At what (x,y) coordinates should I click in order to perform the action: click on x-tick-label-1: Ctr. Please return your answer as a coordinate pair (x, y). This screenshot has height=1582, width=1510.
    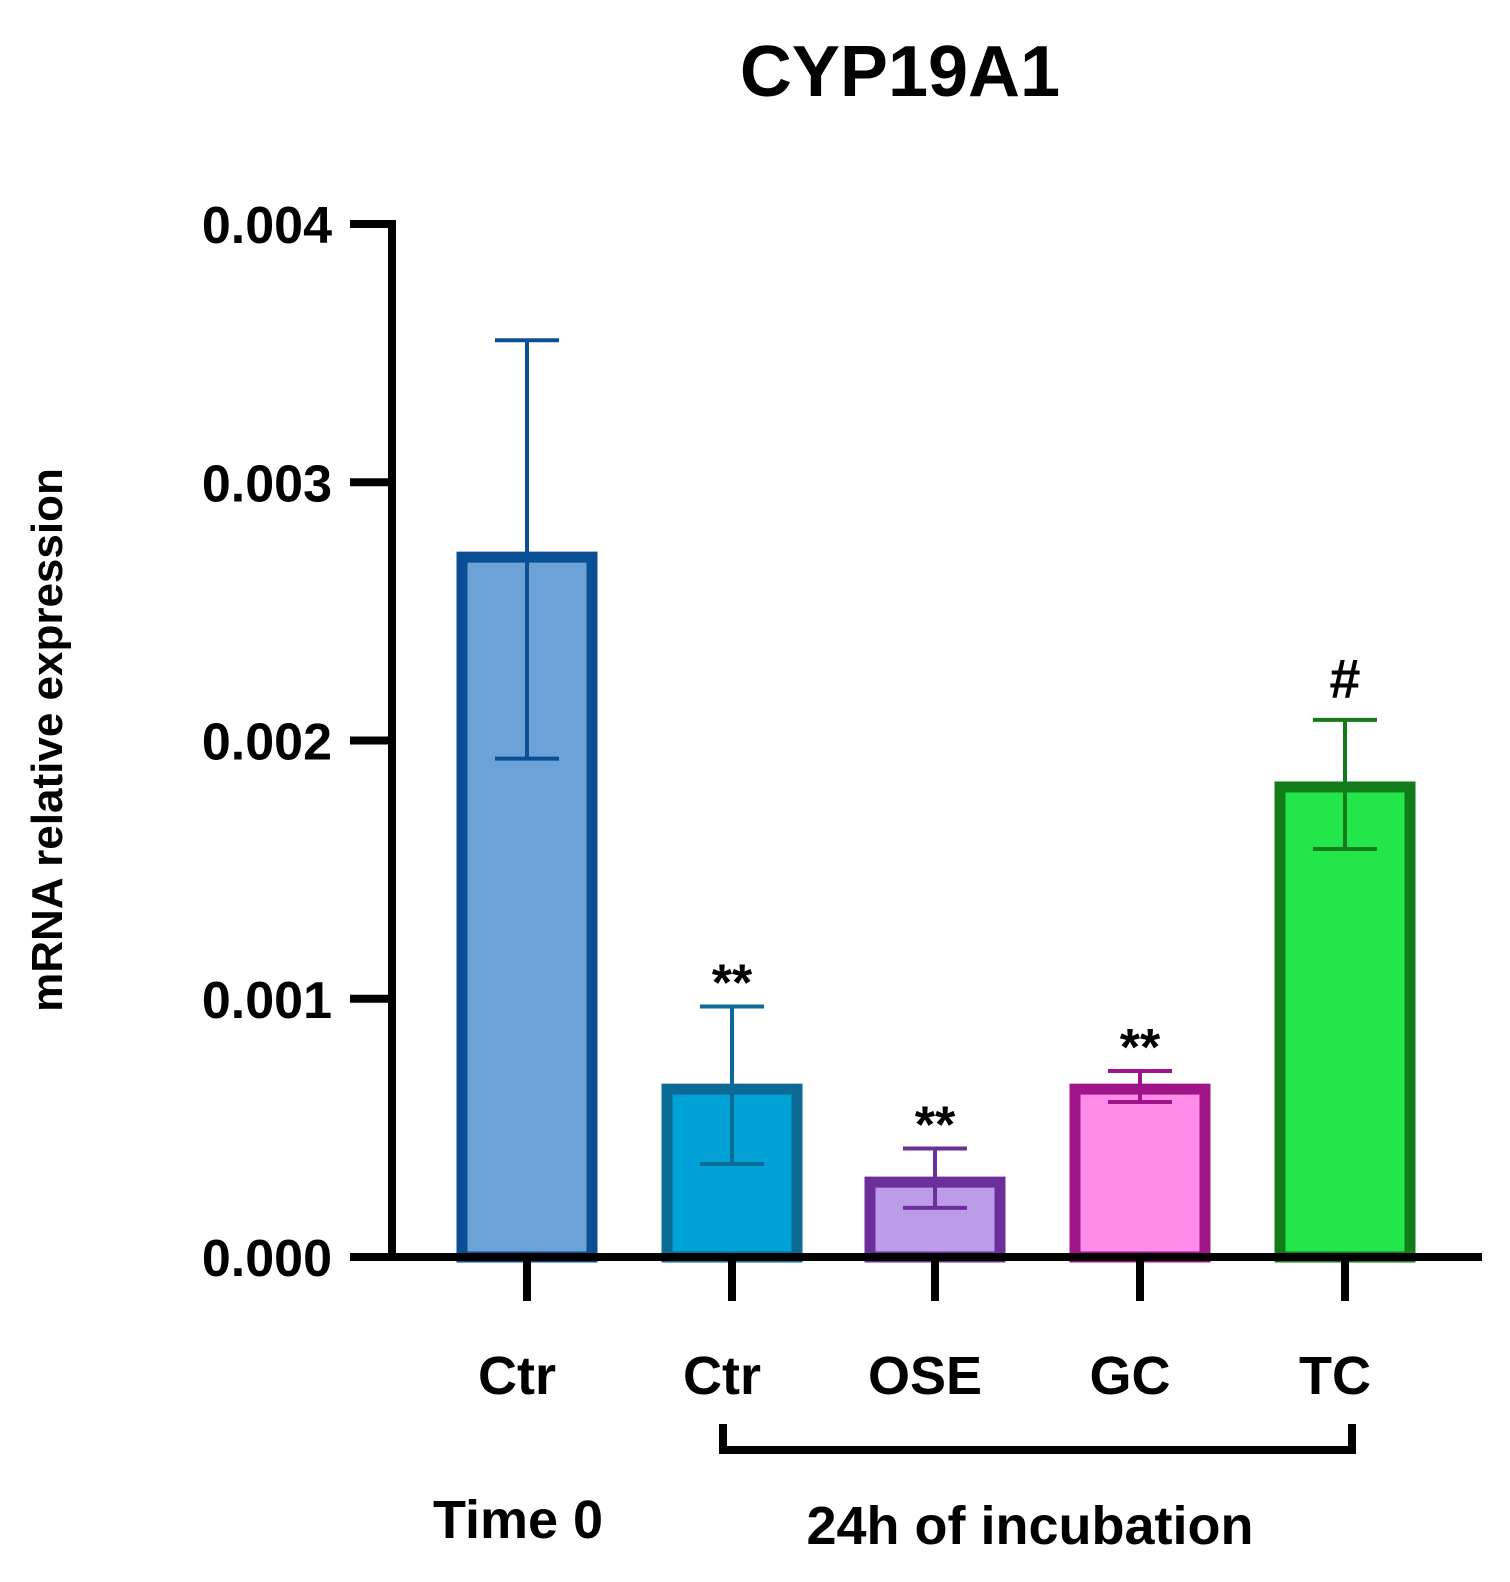
    Looking at the image, I should click on (722, 1376).